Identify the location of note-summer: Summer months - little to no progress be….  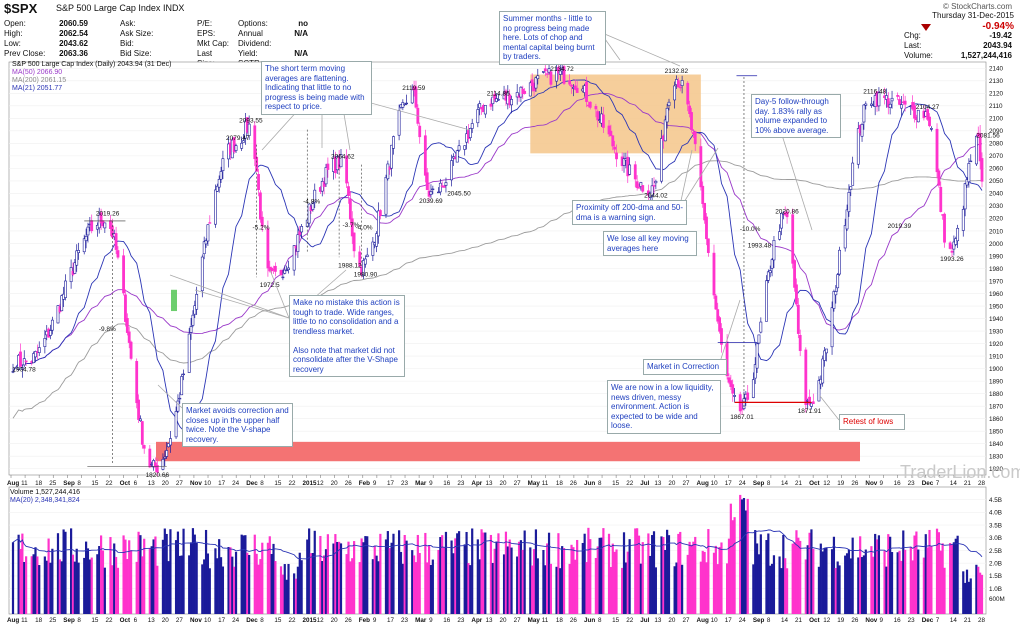
(552, 38).